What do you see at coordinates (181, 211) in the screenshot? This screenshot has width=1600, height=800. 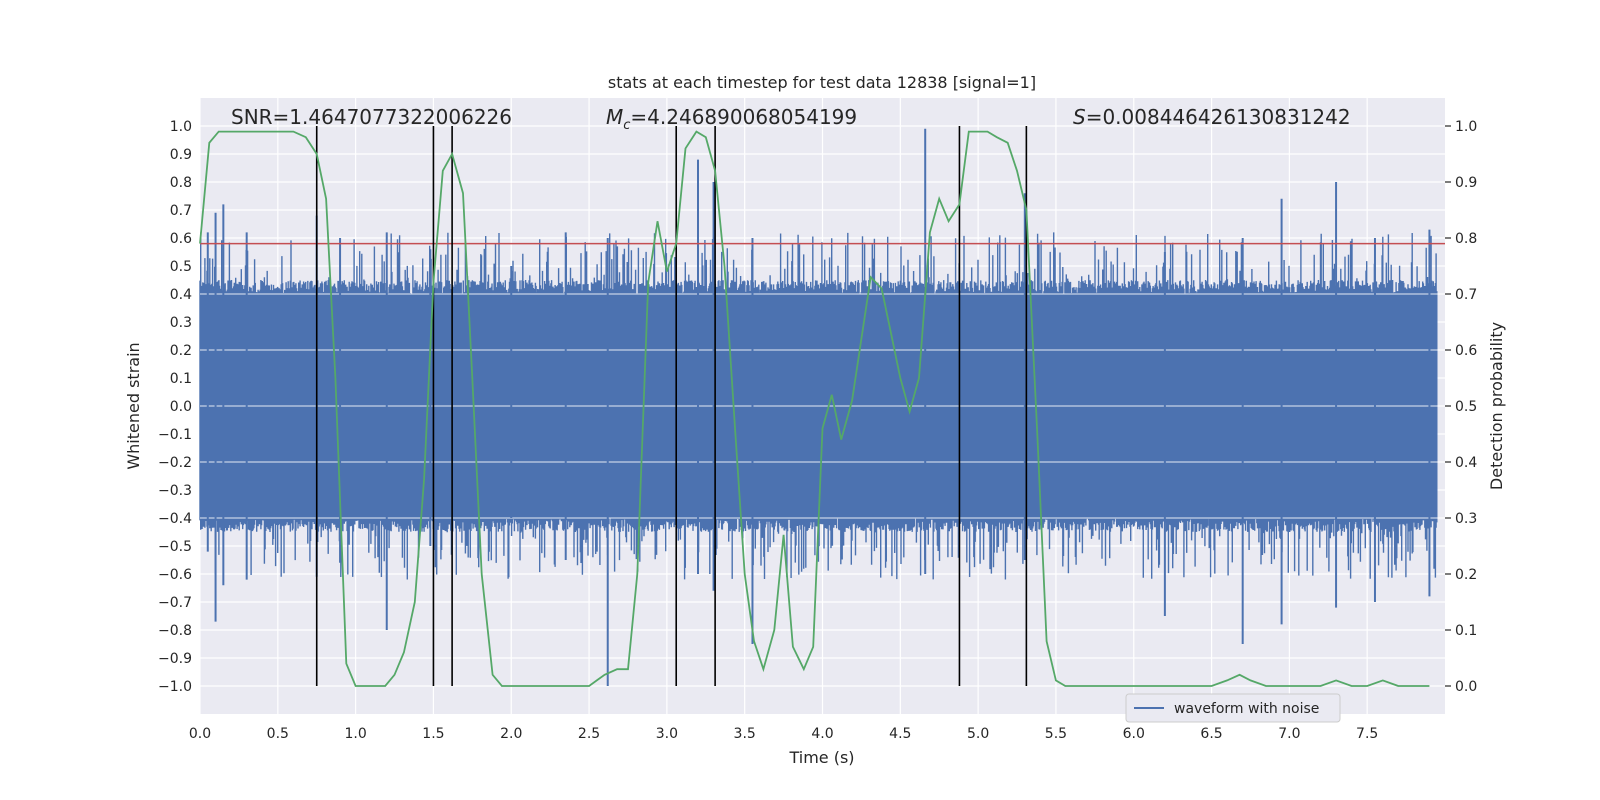 I see `y-tick-label: 0.7` at bounding box center [181, 211].